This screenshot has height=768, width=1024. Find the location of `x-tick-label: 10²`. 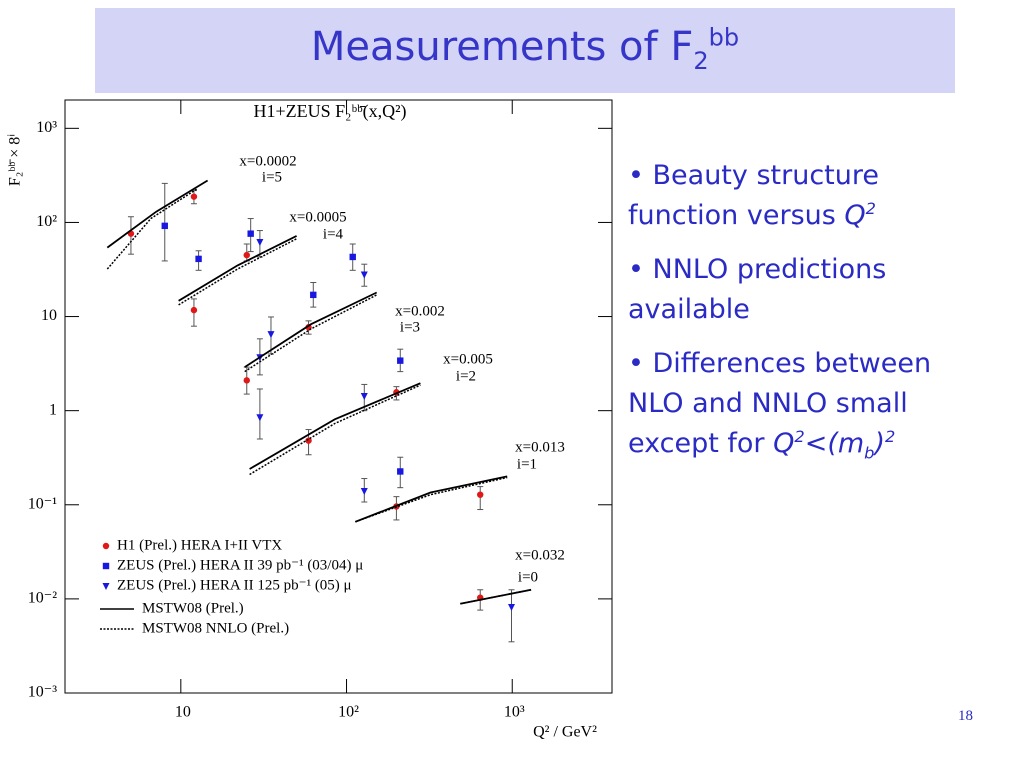

x-tick-label: 10² is located at coordinates (348, 712).